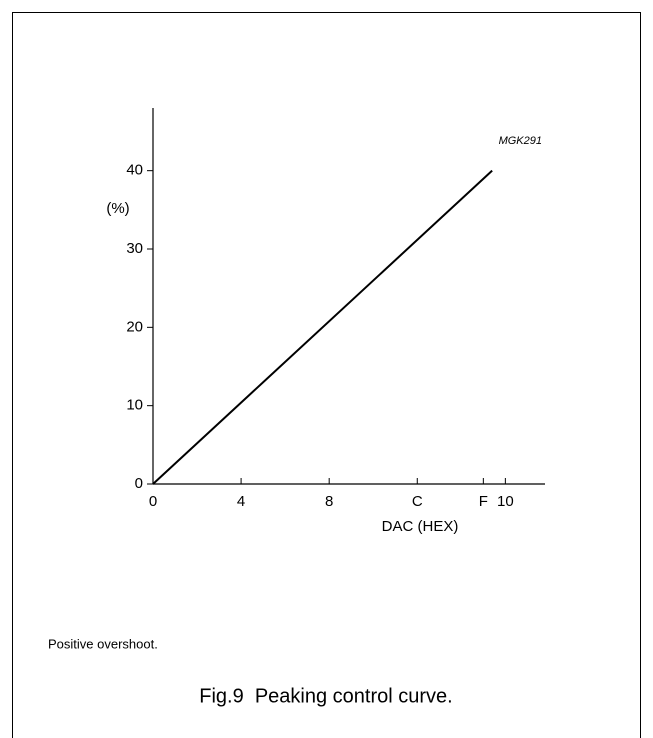 This screenshot has width=653, height=738. I want to click on y-axis-label: (%), so click(117, 208).